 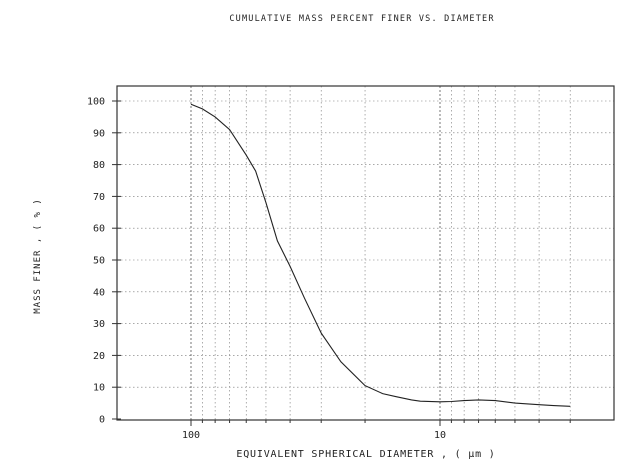 What do you see at coordinates (38, 256) in the screenshot?
I see `y-axis-label: MASS FINER , ( % )` at bounding box center [38, 256].